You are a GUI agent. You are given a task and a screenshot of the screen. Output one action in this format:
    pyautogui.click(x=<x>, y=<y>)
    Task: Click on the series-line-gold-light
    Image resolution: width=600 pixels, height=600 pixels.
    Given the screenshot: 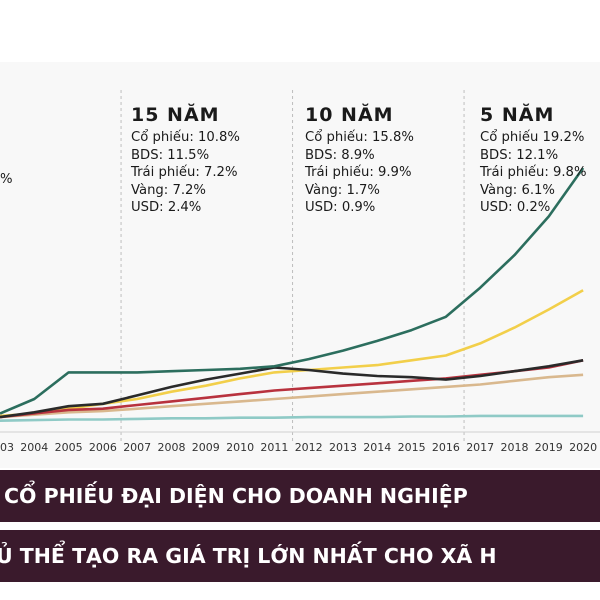 What is the action you would take?
    pyautogui.click(x=292, y=396)
    